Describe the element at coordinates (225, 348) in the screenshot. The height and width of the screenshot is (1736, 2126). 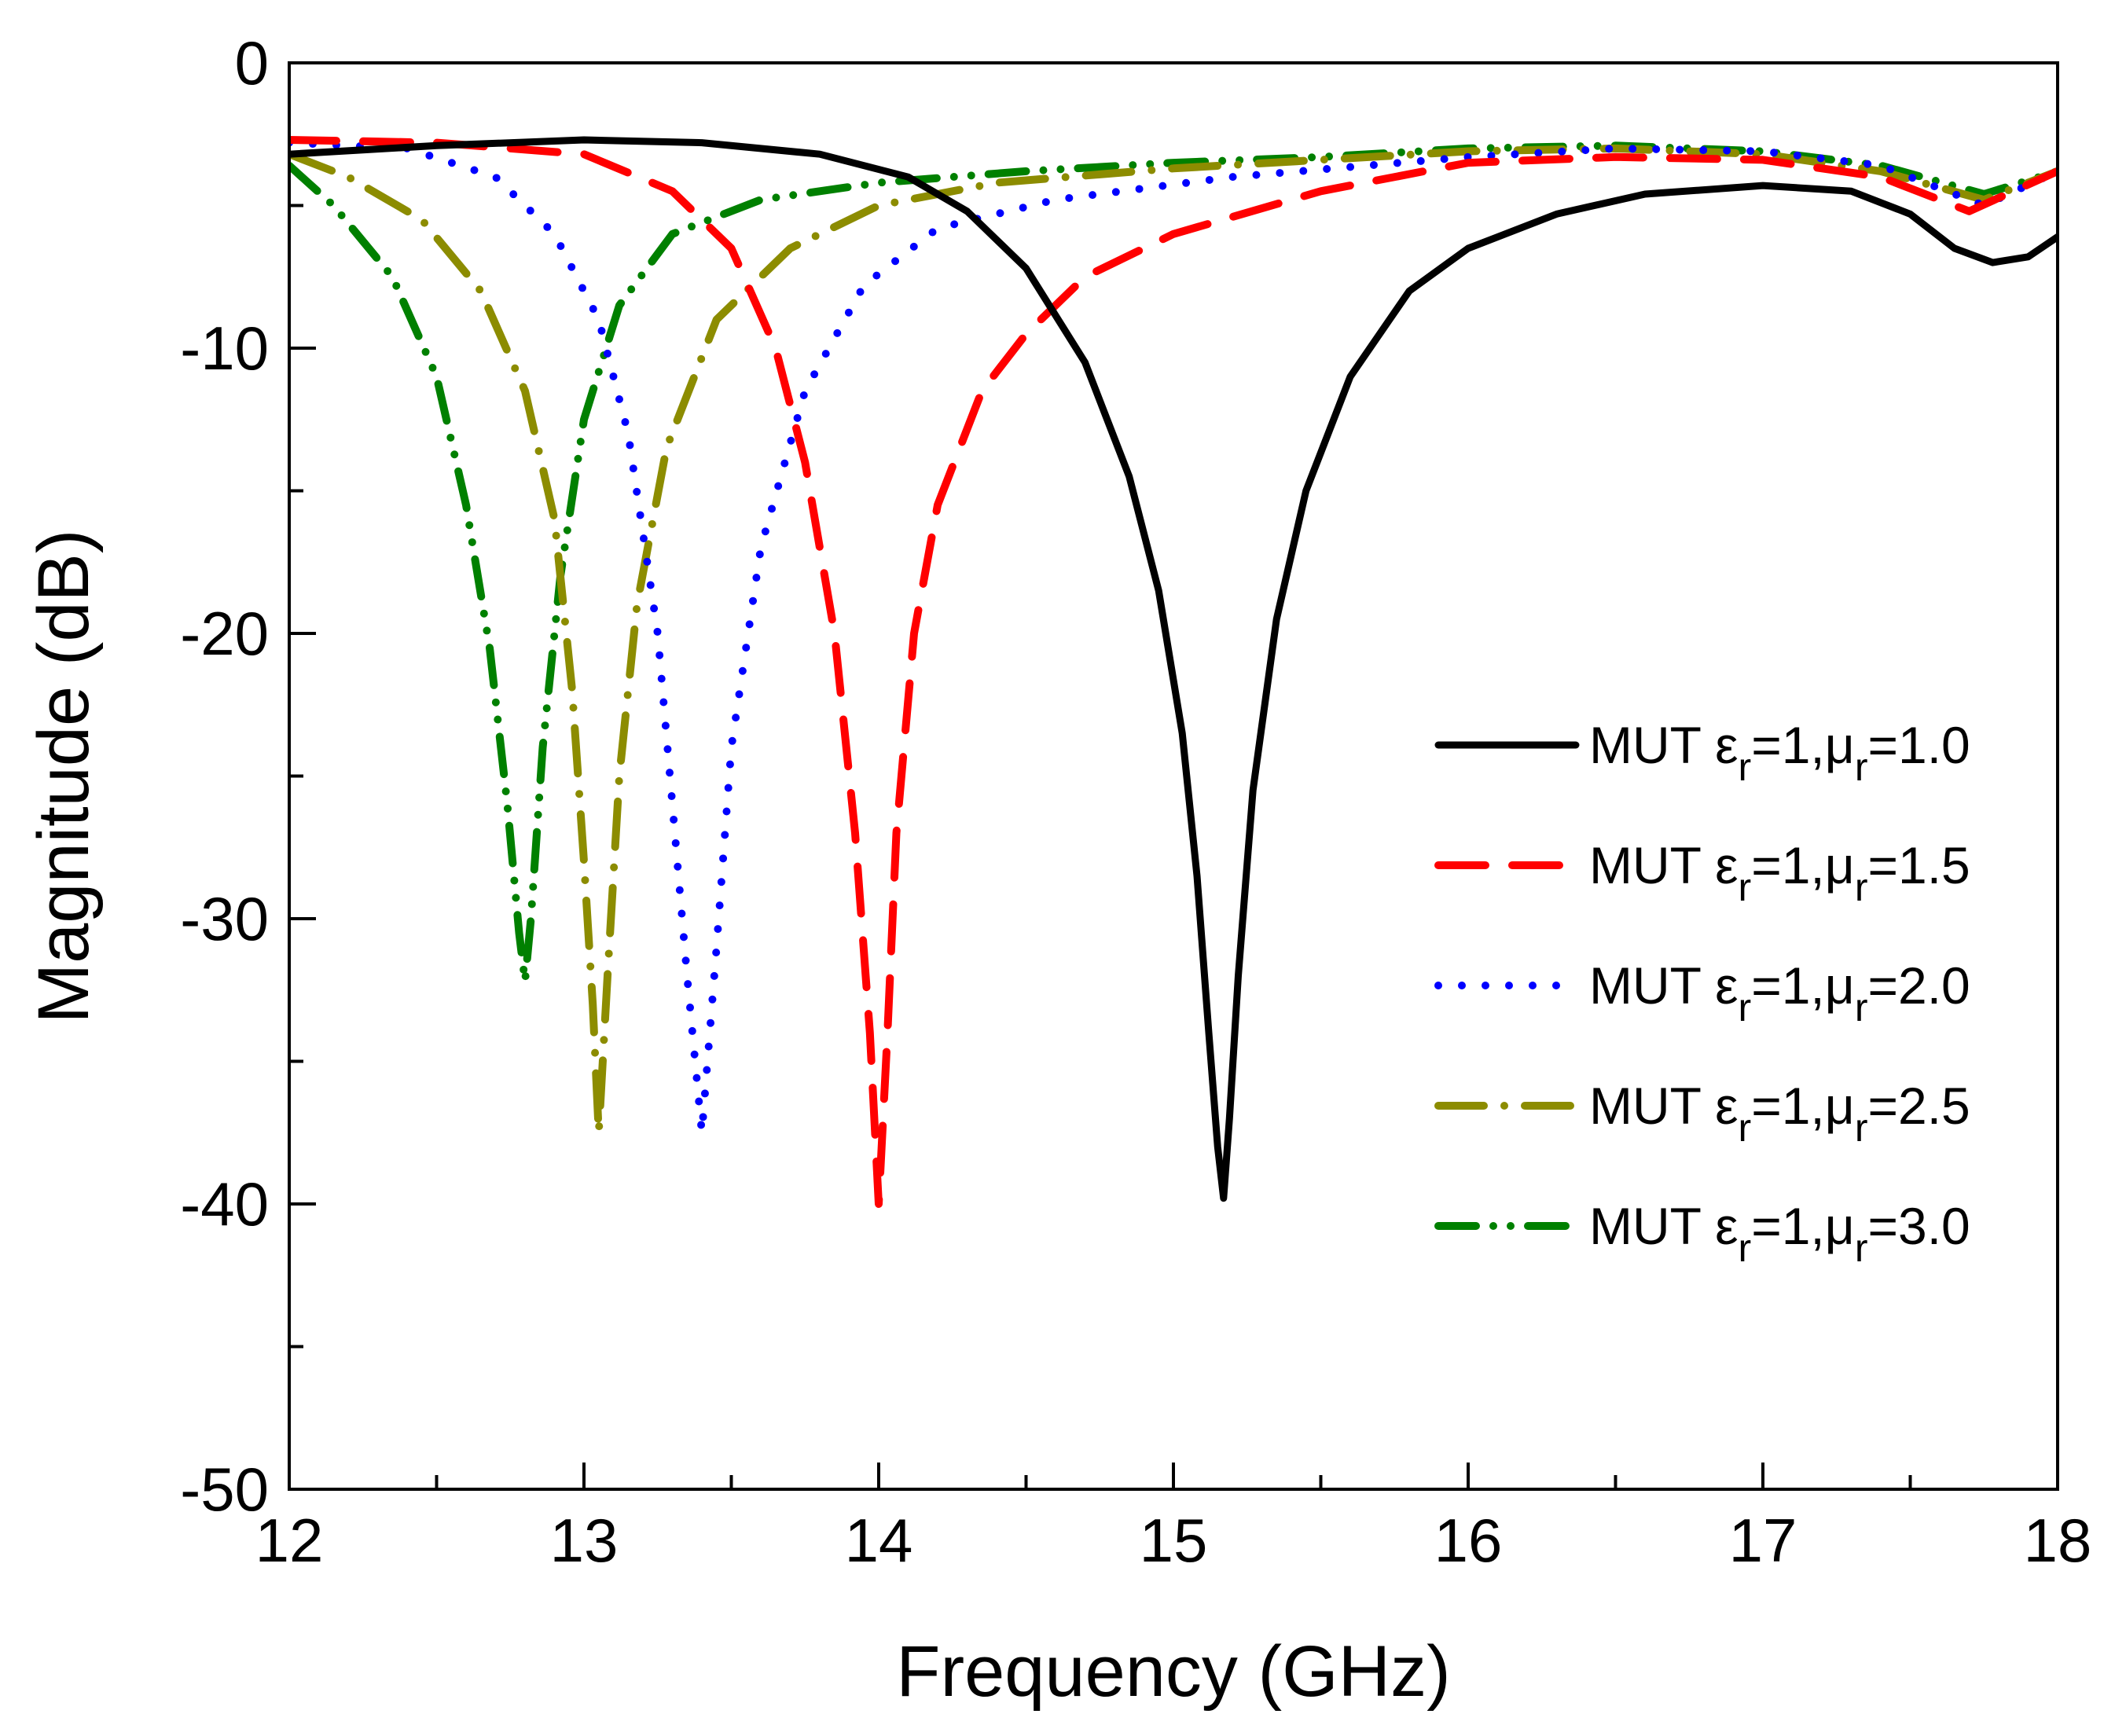
I see `y-tick-label: -10` at that location.